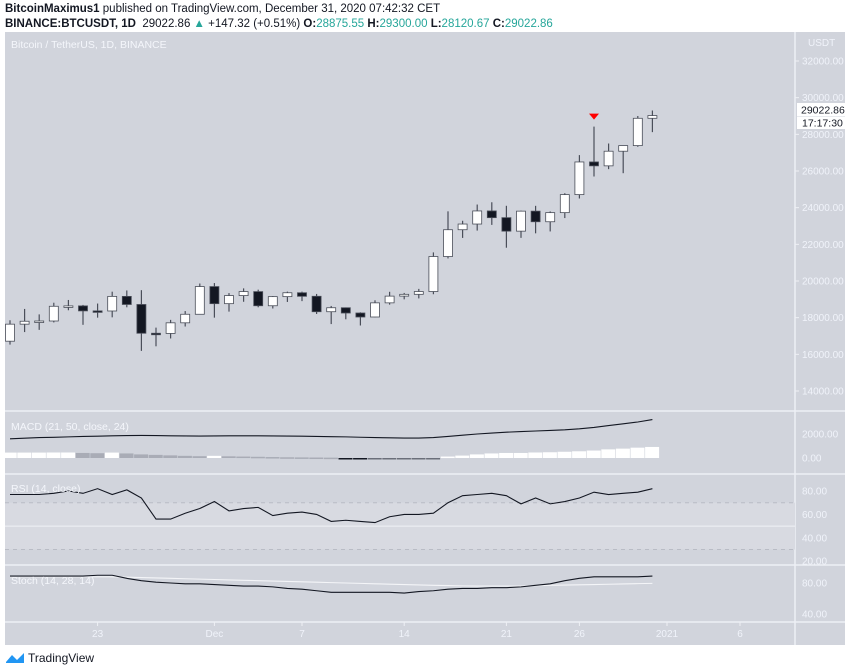 This screenshot has height=672, width=850. I want to click on time-label: Dec, so click(215, 634).